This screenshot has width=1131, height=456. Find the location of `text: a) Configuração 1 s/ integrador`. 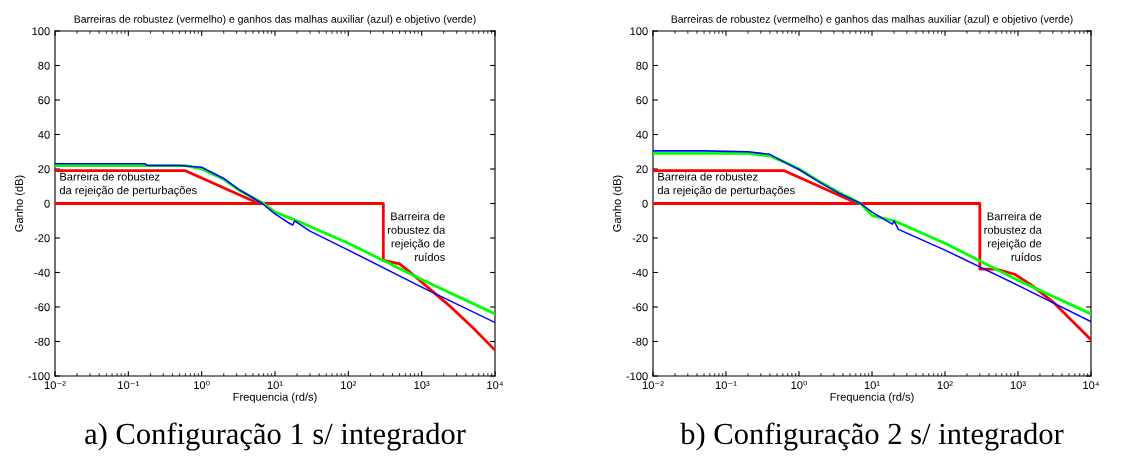

text: a) Configuração 1 s/ integrador is located at coordinates (275, 436).